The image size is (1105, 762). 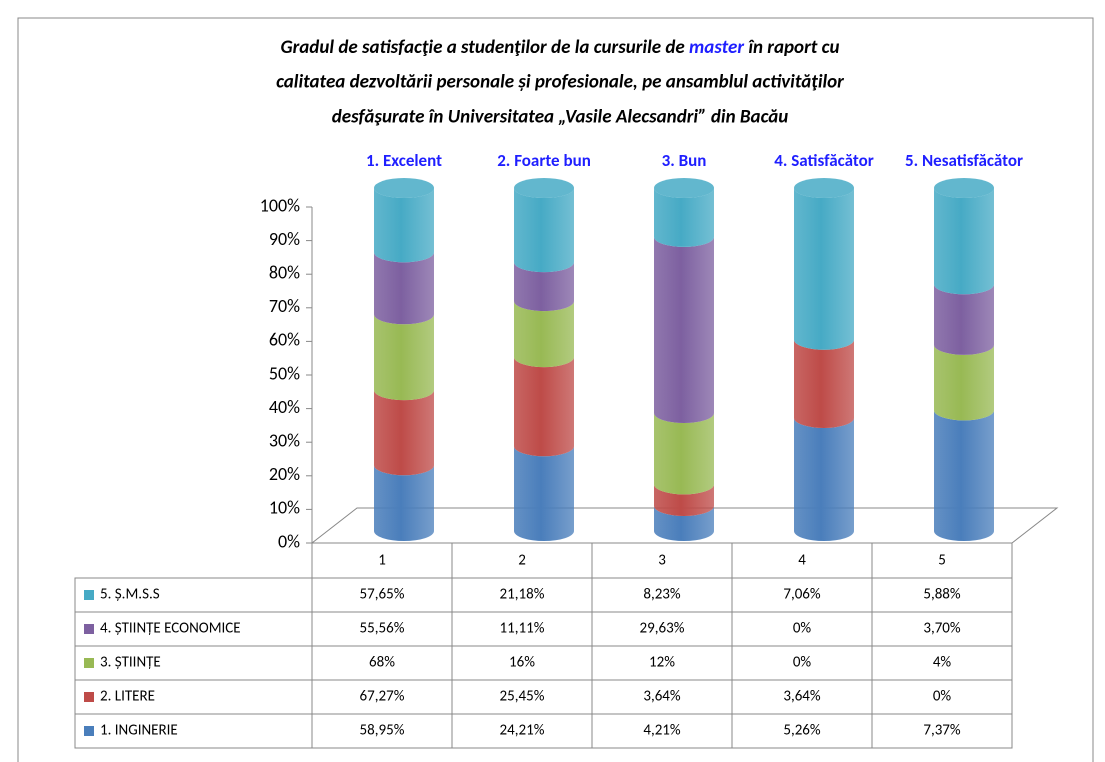 I want to click on table-value: 7,06%, so click(x=802, y=595).